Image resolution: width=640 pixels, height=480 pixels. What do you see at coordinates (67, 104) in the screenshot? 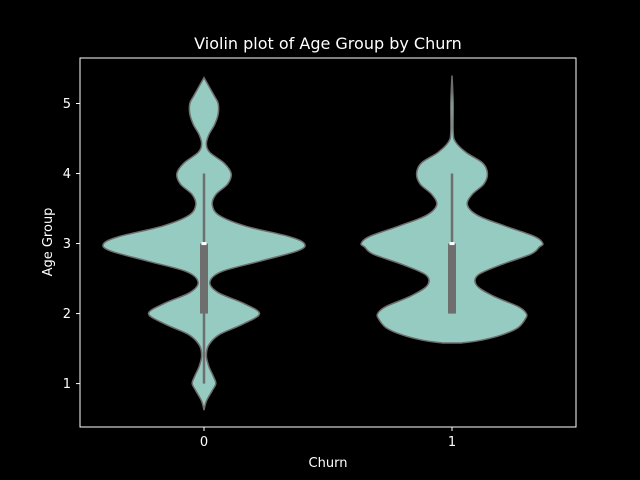
I see `y-tick-label: 5` at bounding box center [67, 104].